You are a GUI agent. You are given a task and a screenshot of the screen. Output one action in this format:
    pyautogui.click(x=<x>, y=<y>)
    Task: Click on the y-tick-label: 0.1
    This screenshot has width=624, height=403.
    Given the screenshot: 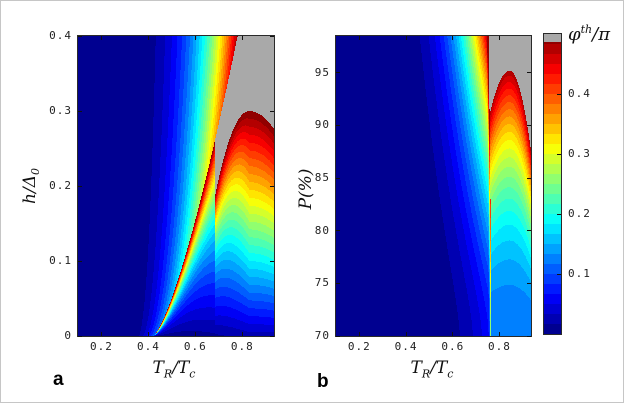 What is the action you would take?
    pyautogui.click(x=60, y=260)
    